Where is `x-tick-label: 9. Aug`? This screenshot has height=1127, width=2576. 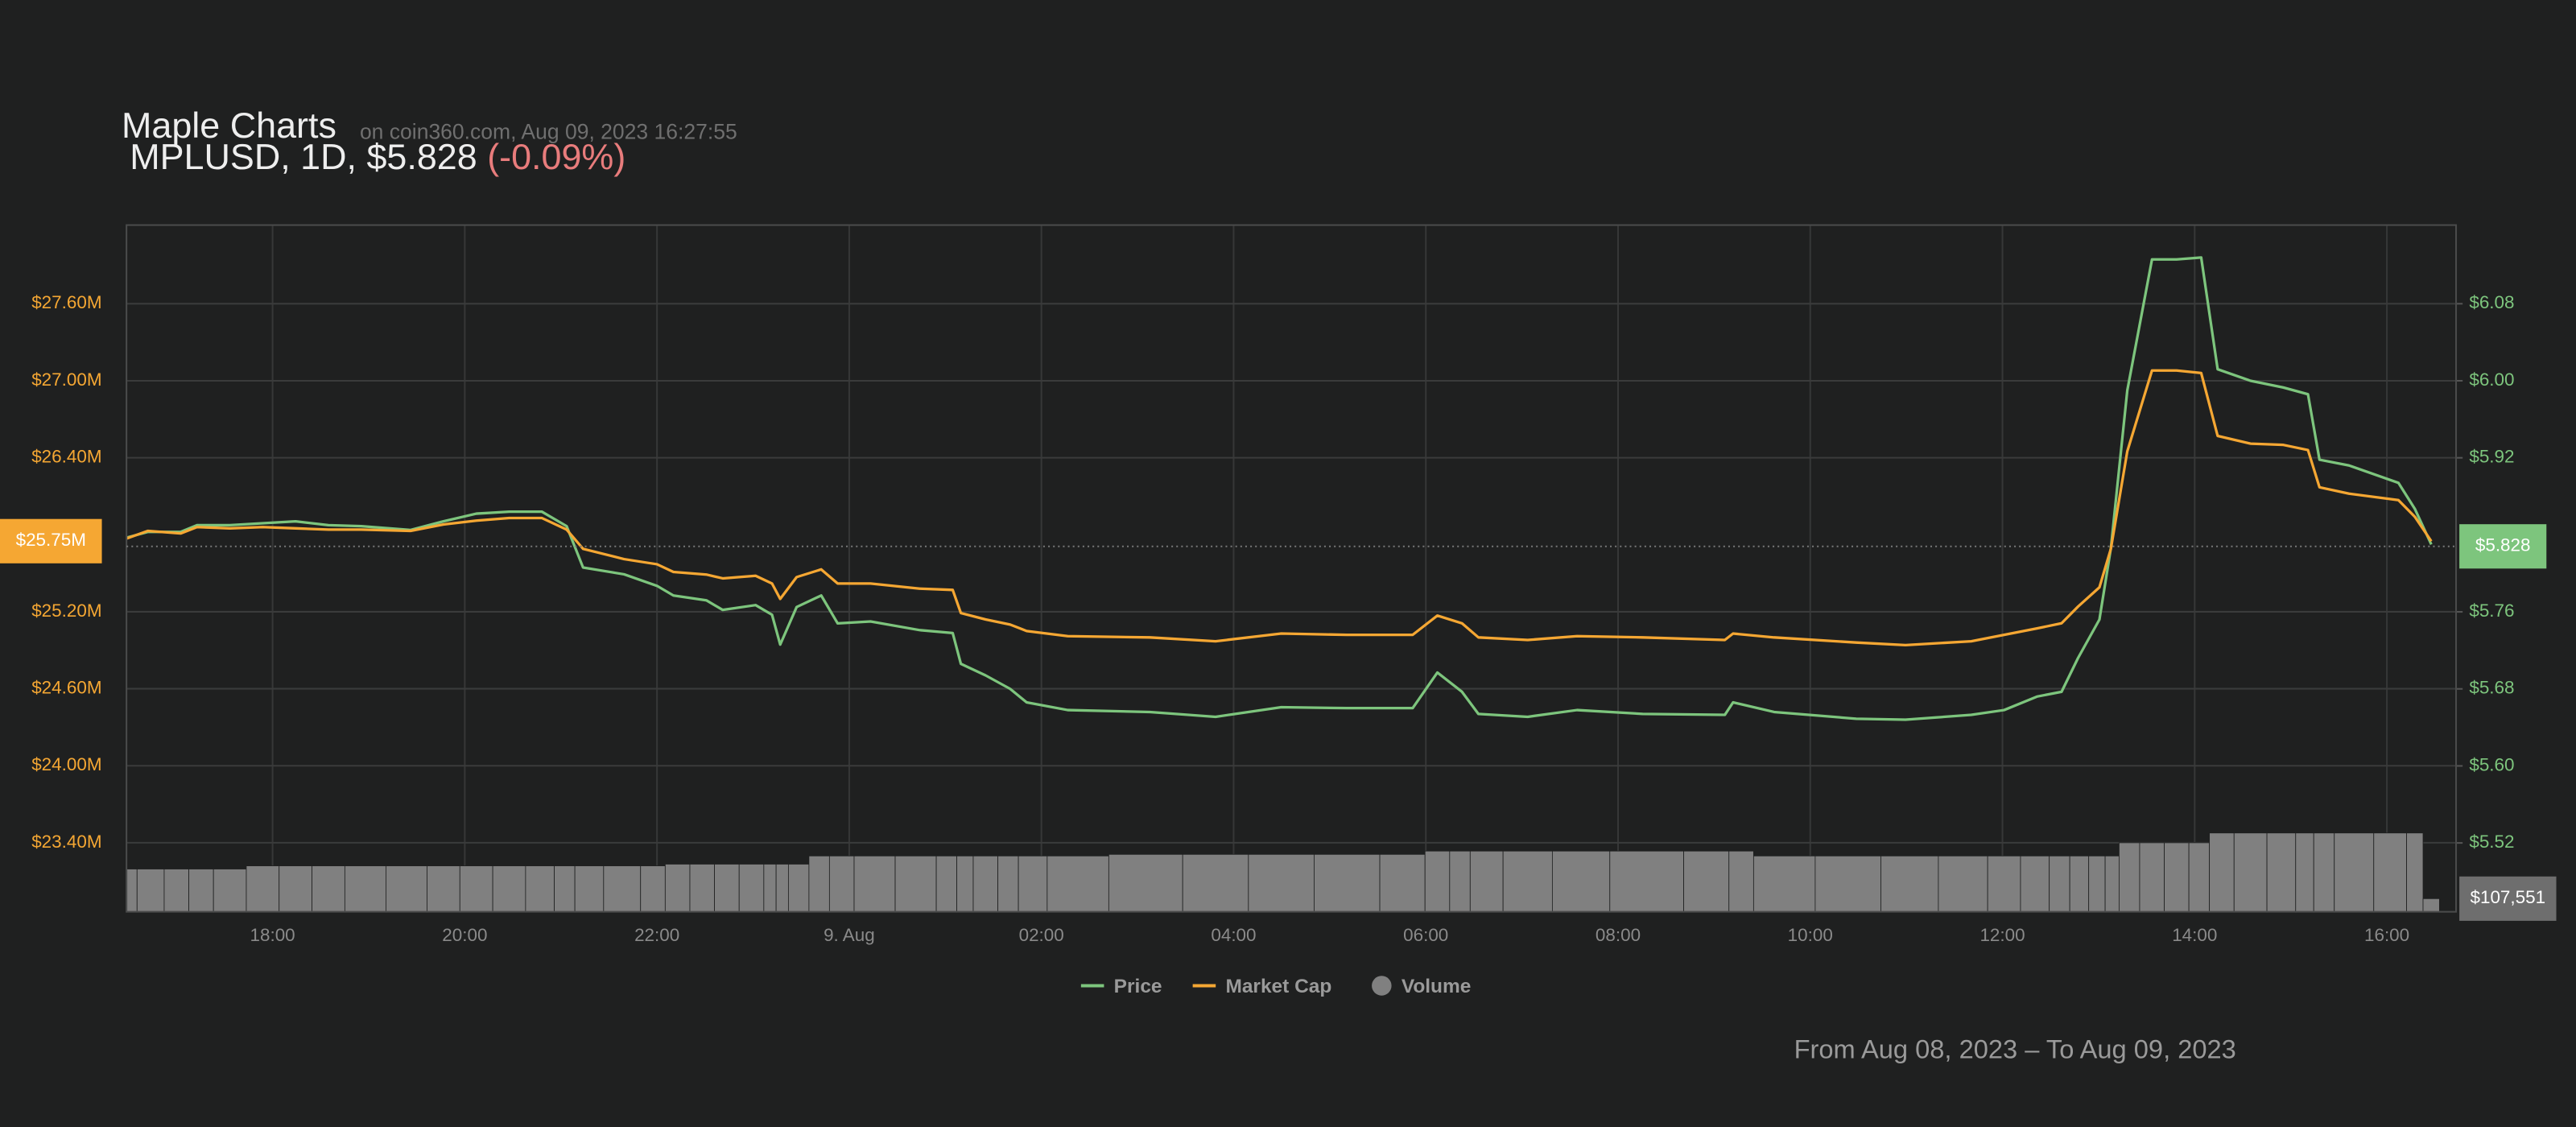
x-tick-label: 9. Aug is located at coordinates (849, 935).